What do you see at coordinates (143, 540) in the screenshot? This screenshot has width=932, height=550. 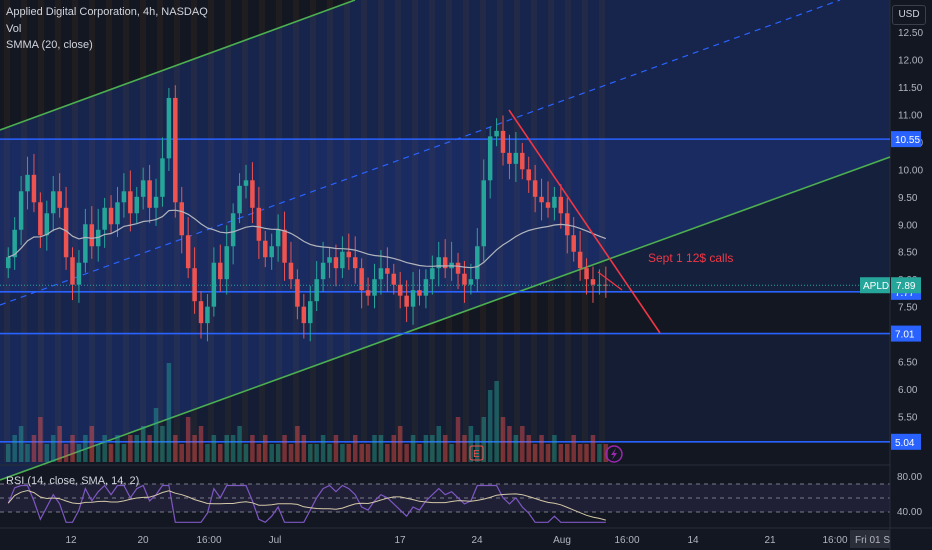 I see `time-tick-label: 20` at bounding box center [143, 540].